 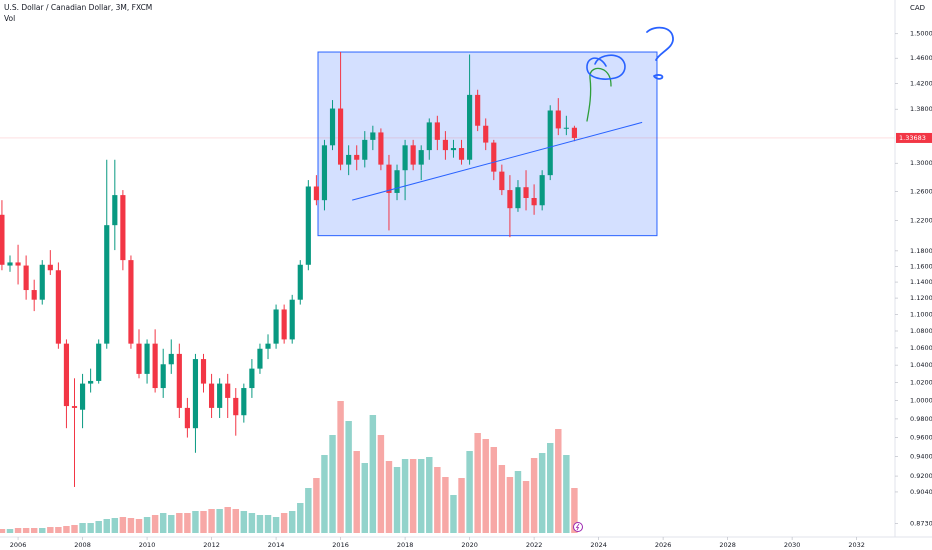 What do you see at coordinates (917, 8) in the screenshot?
I see `currency-label: CAD` at bounding box center [917, 8].